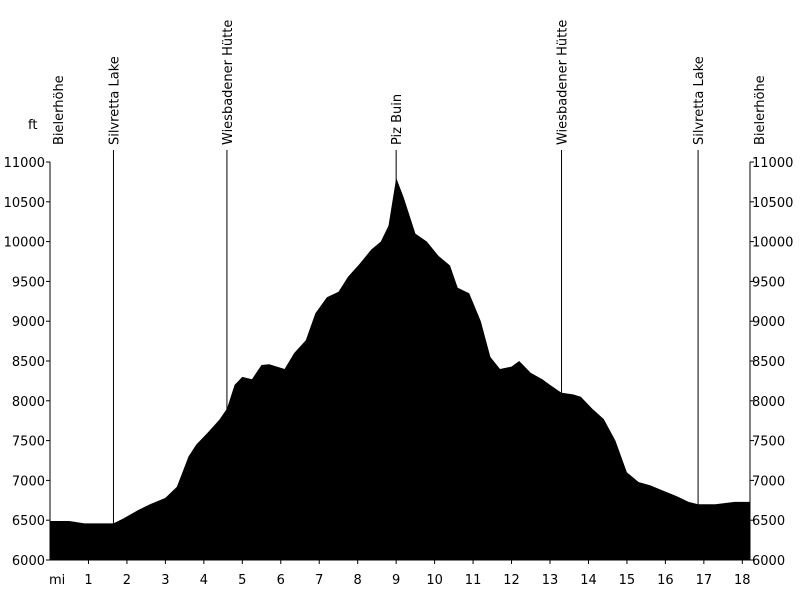  What do you see at coordinates (768, 402) in the screenshot?
I see `y-tick-label-right: 8000` at bounding box center [768, 402].